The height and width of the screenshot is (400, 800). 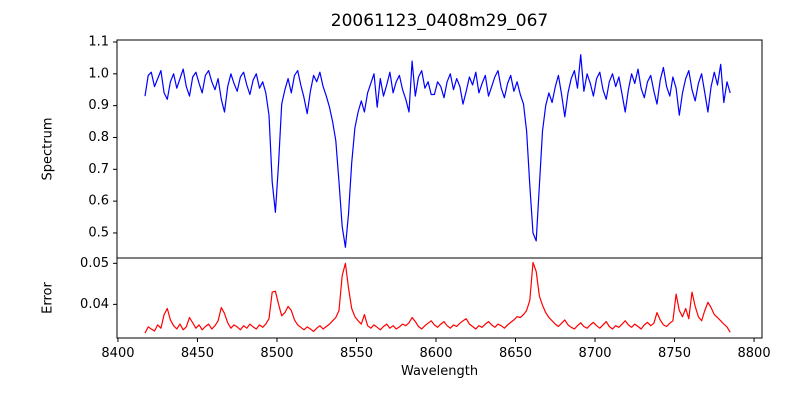 What do you see at coordinates (98, 105) in the screenshot?
I see `spectrum-y-tick-label: 0.9` at bounding box center [98, 105].